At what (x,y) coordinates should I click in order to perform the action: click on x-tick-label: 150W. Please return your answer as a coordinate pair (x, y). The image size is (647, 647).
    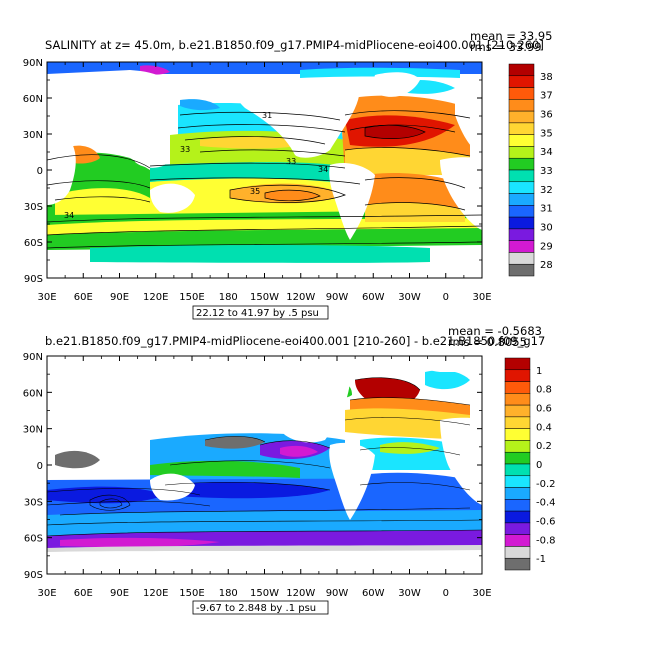
    Looking at the image, I should click on (264, 593).